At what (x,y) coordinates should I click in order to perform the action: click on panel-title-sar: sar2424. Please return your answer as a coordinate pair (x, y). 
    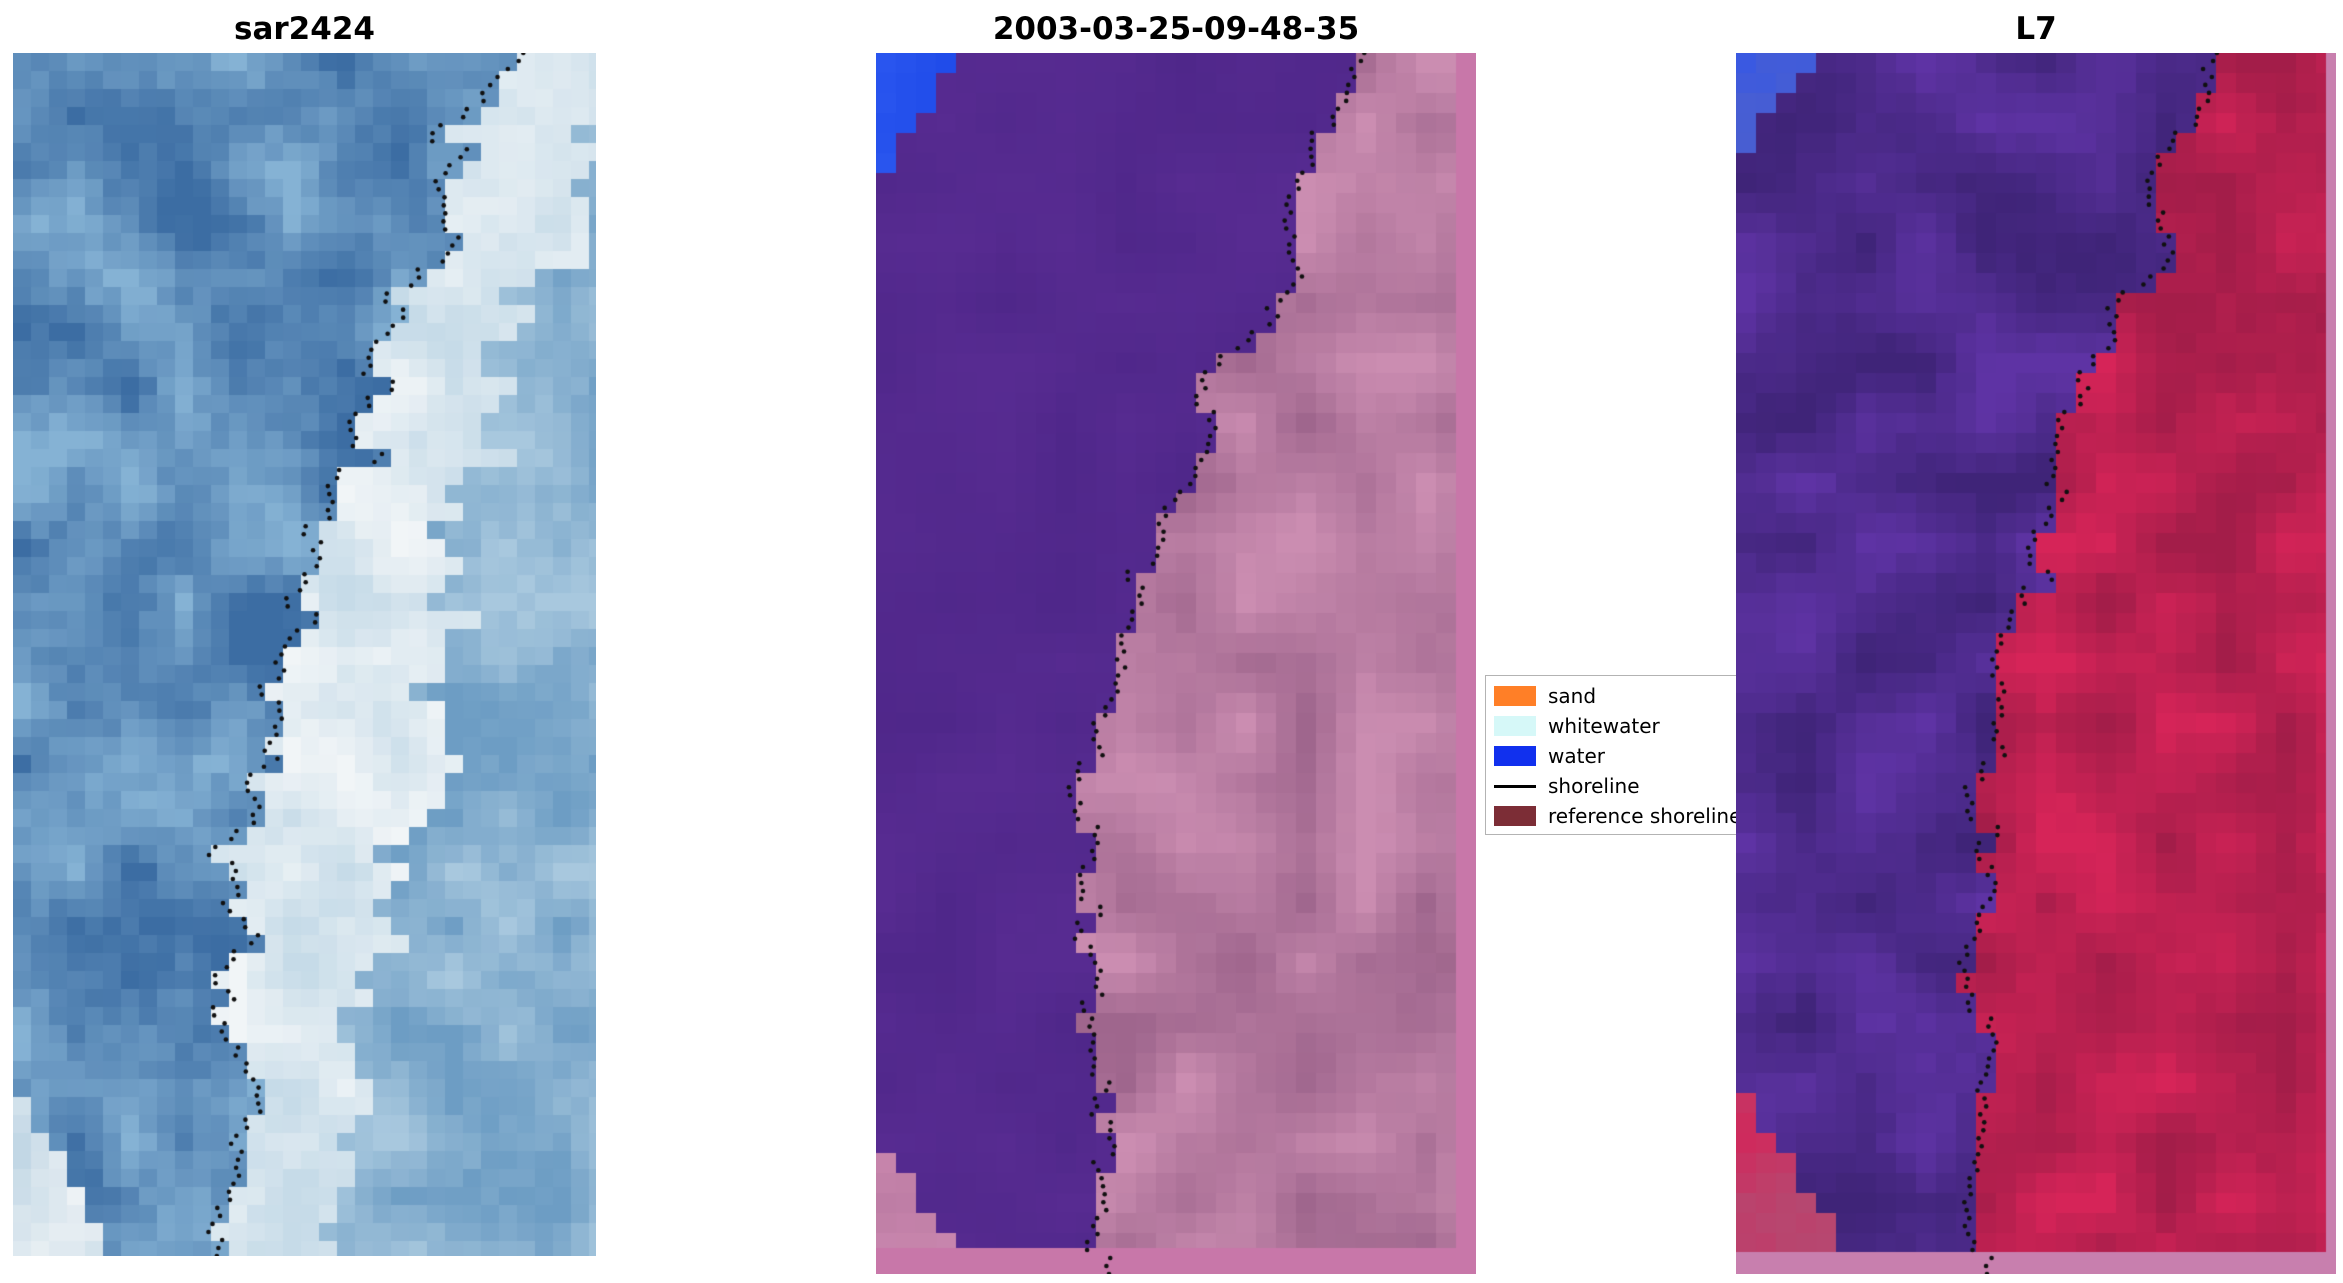
    Looking at the image, I should click on (304, 29).